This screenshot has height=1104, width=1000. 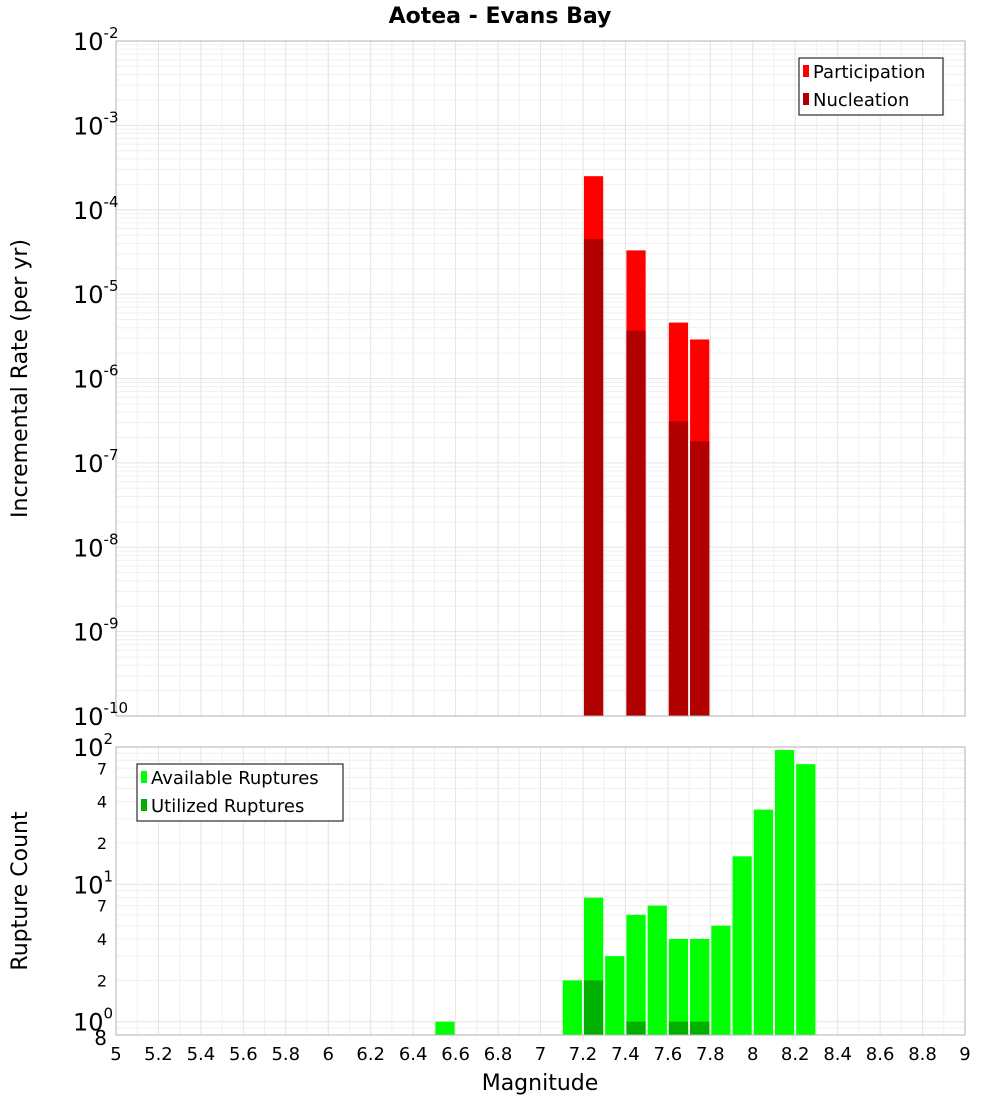 What do you see at coordinates (752, 1054) in the screenshot?
I see `x-tick-label: 8` at bounding box center [752, 1054].